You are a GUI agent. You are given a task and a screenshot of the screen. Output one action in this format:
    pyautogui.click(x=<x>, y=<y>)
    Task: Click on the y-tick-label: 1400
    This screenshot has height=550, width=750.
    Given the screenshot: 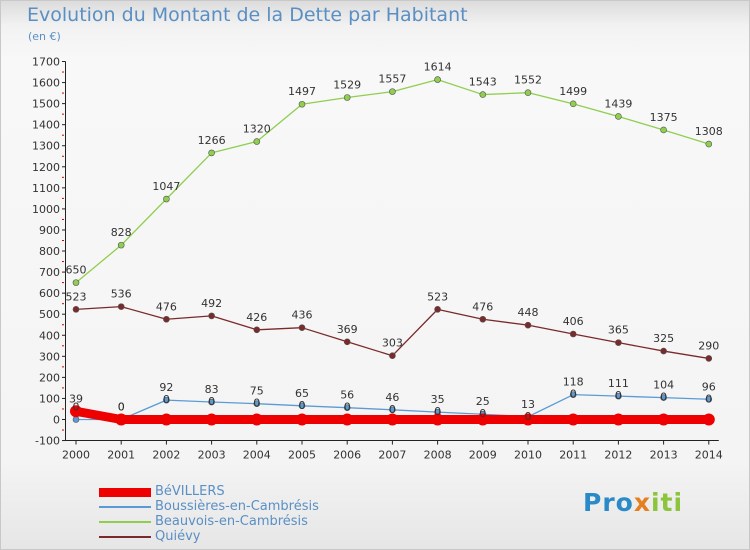 What is the action you would take?
    pyautogui.click(x=46, y=125)
    